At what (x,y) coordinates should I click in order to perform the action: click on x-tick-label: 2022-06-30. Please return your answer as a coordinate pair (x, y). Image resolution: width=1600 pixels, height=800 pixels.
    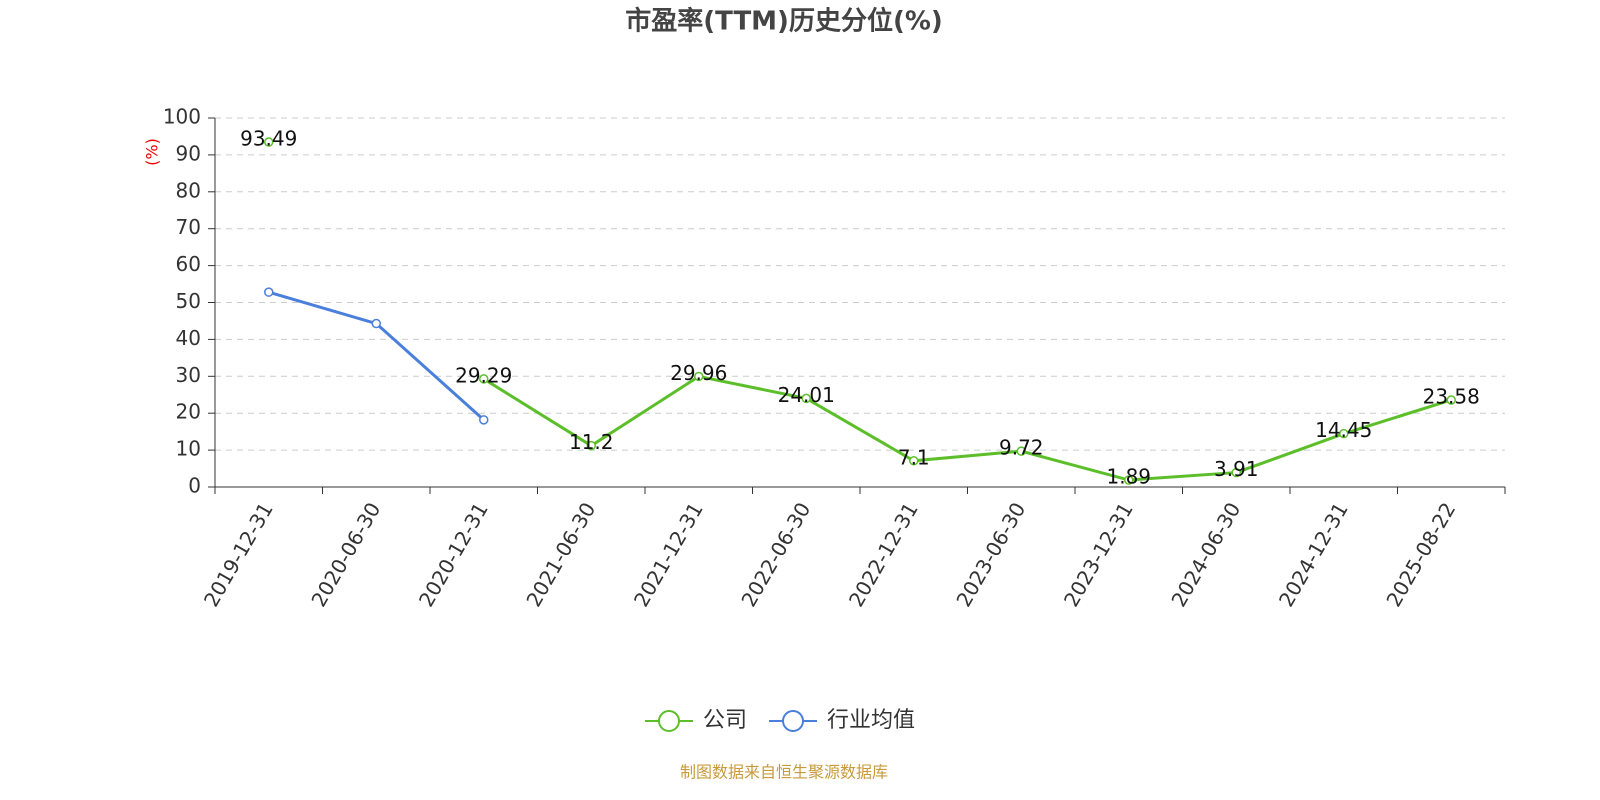
    Looking at the image, I should click on (775, 554).